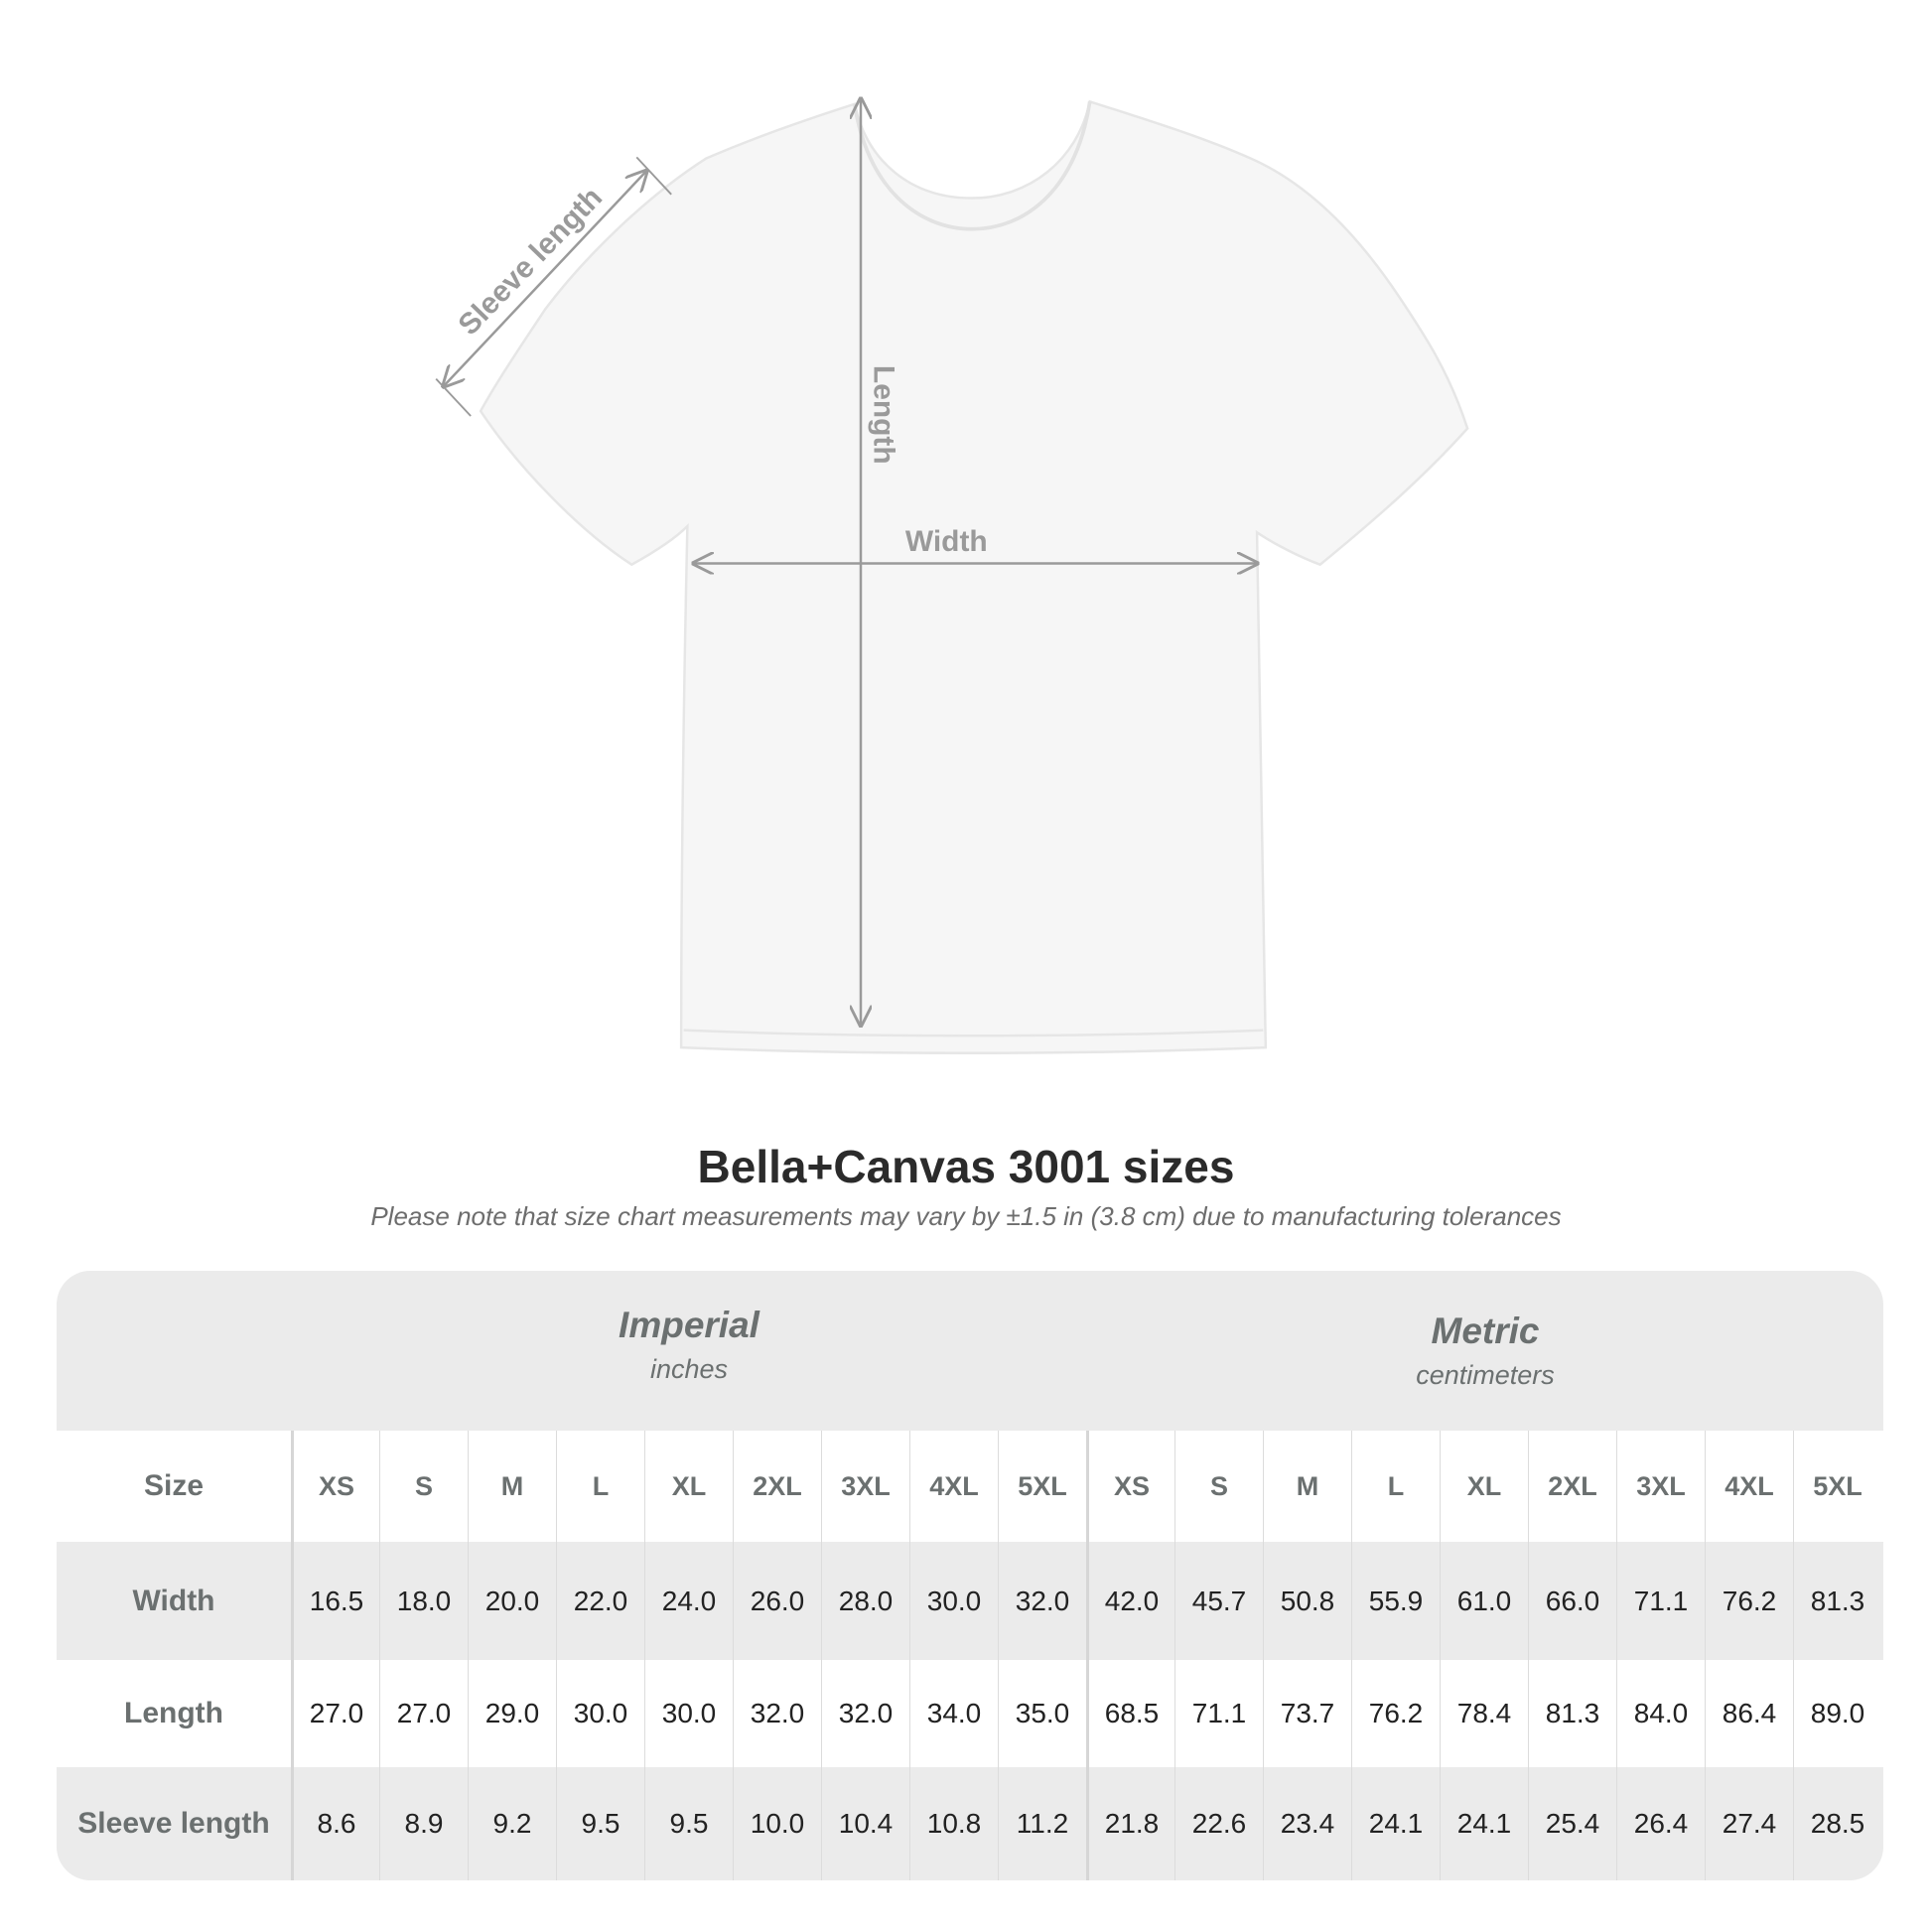 This screenshot has width=1932, height=1932. Describe the element at coordinates (1484, 1714) in the screenshot. I see `table-cell: 78.4` at that location.